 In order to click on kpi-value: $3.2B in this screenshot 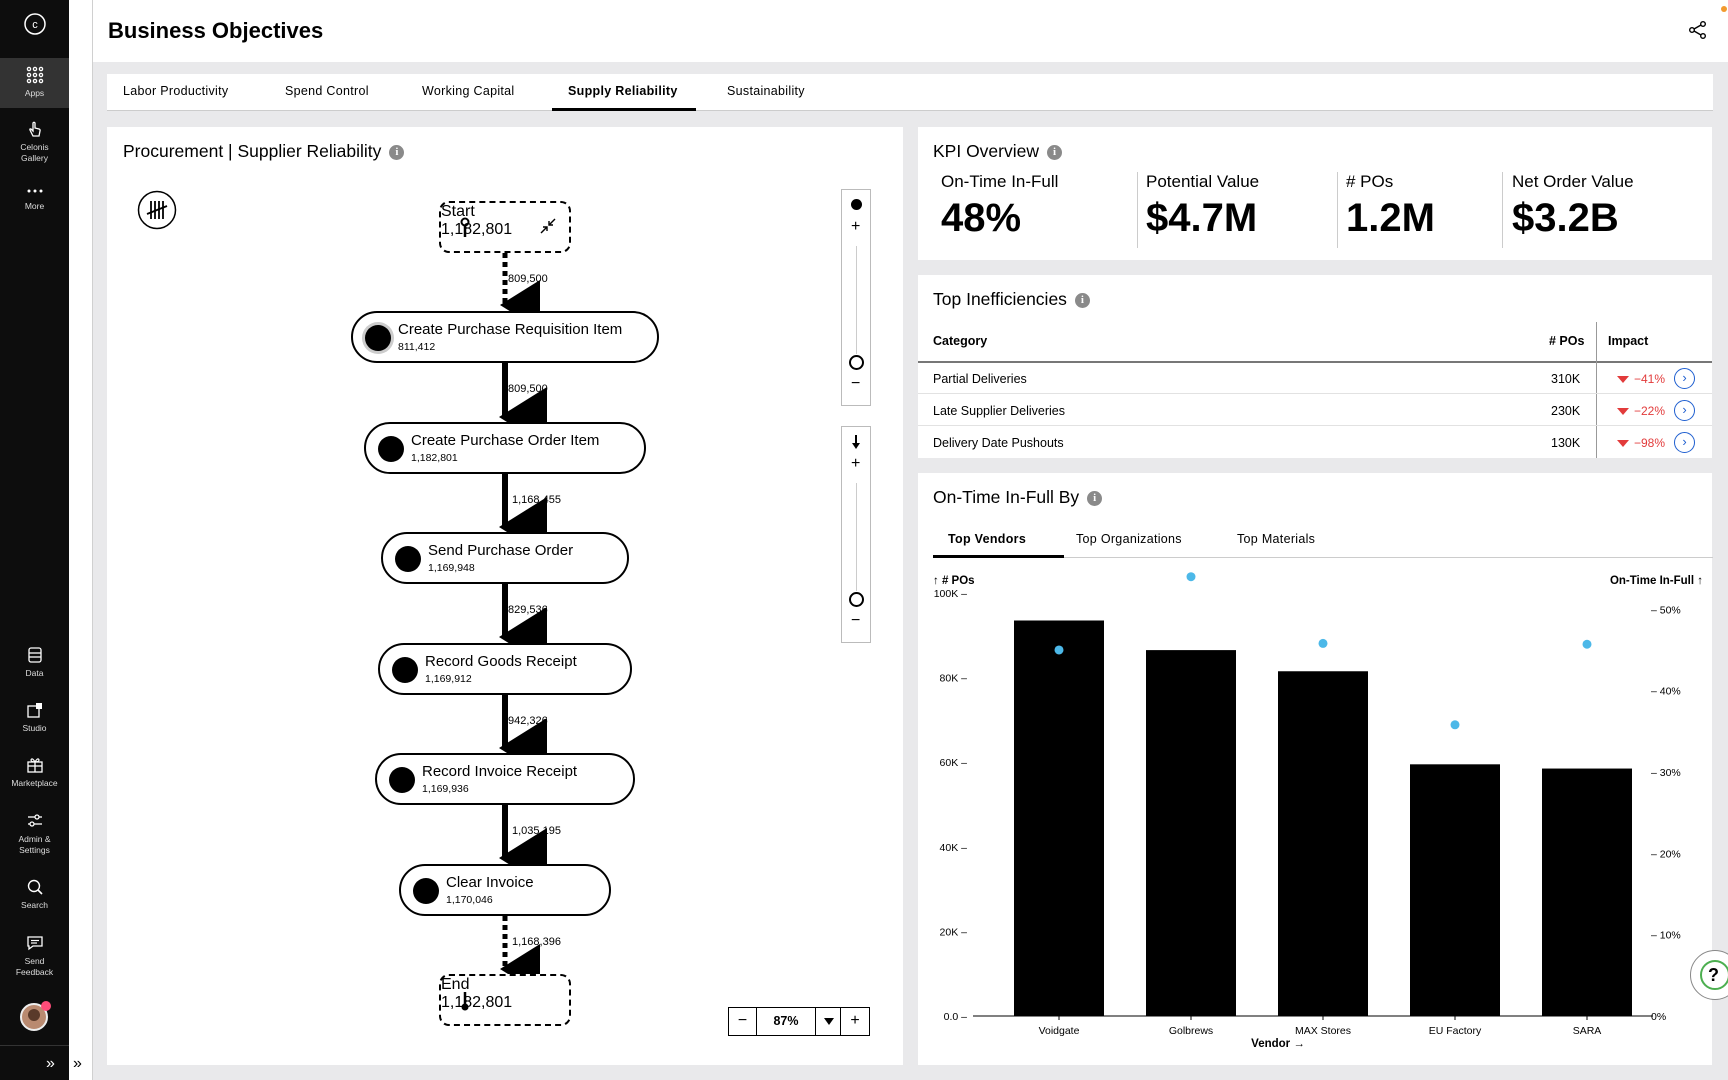, I will do `click(1565, 218)`.